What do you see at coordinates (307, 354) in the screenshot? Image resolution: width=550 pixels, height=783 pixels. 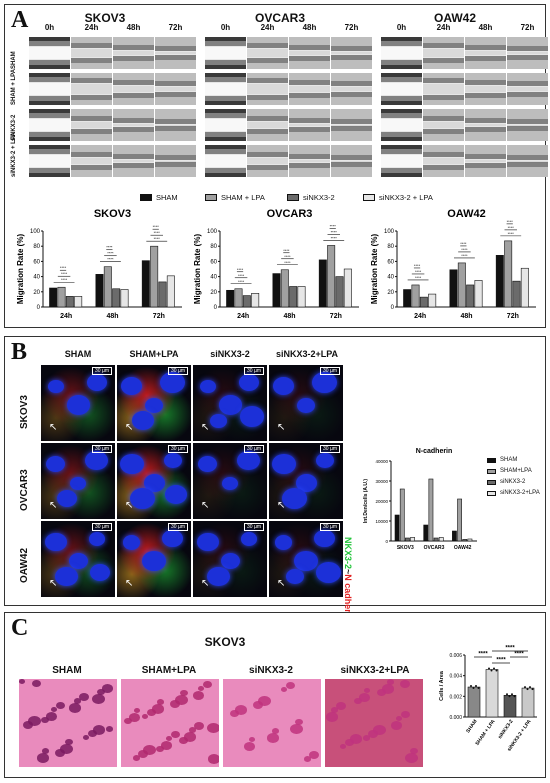 I see `col-label-sinkx-lpa: siNKX3-2+LPA` at bounding box center [307, 354].